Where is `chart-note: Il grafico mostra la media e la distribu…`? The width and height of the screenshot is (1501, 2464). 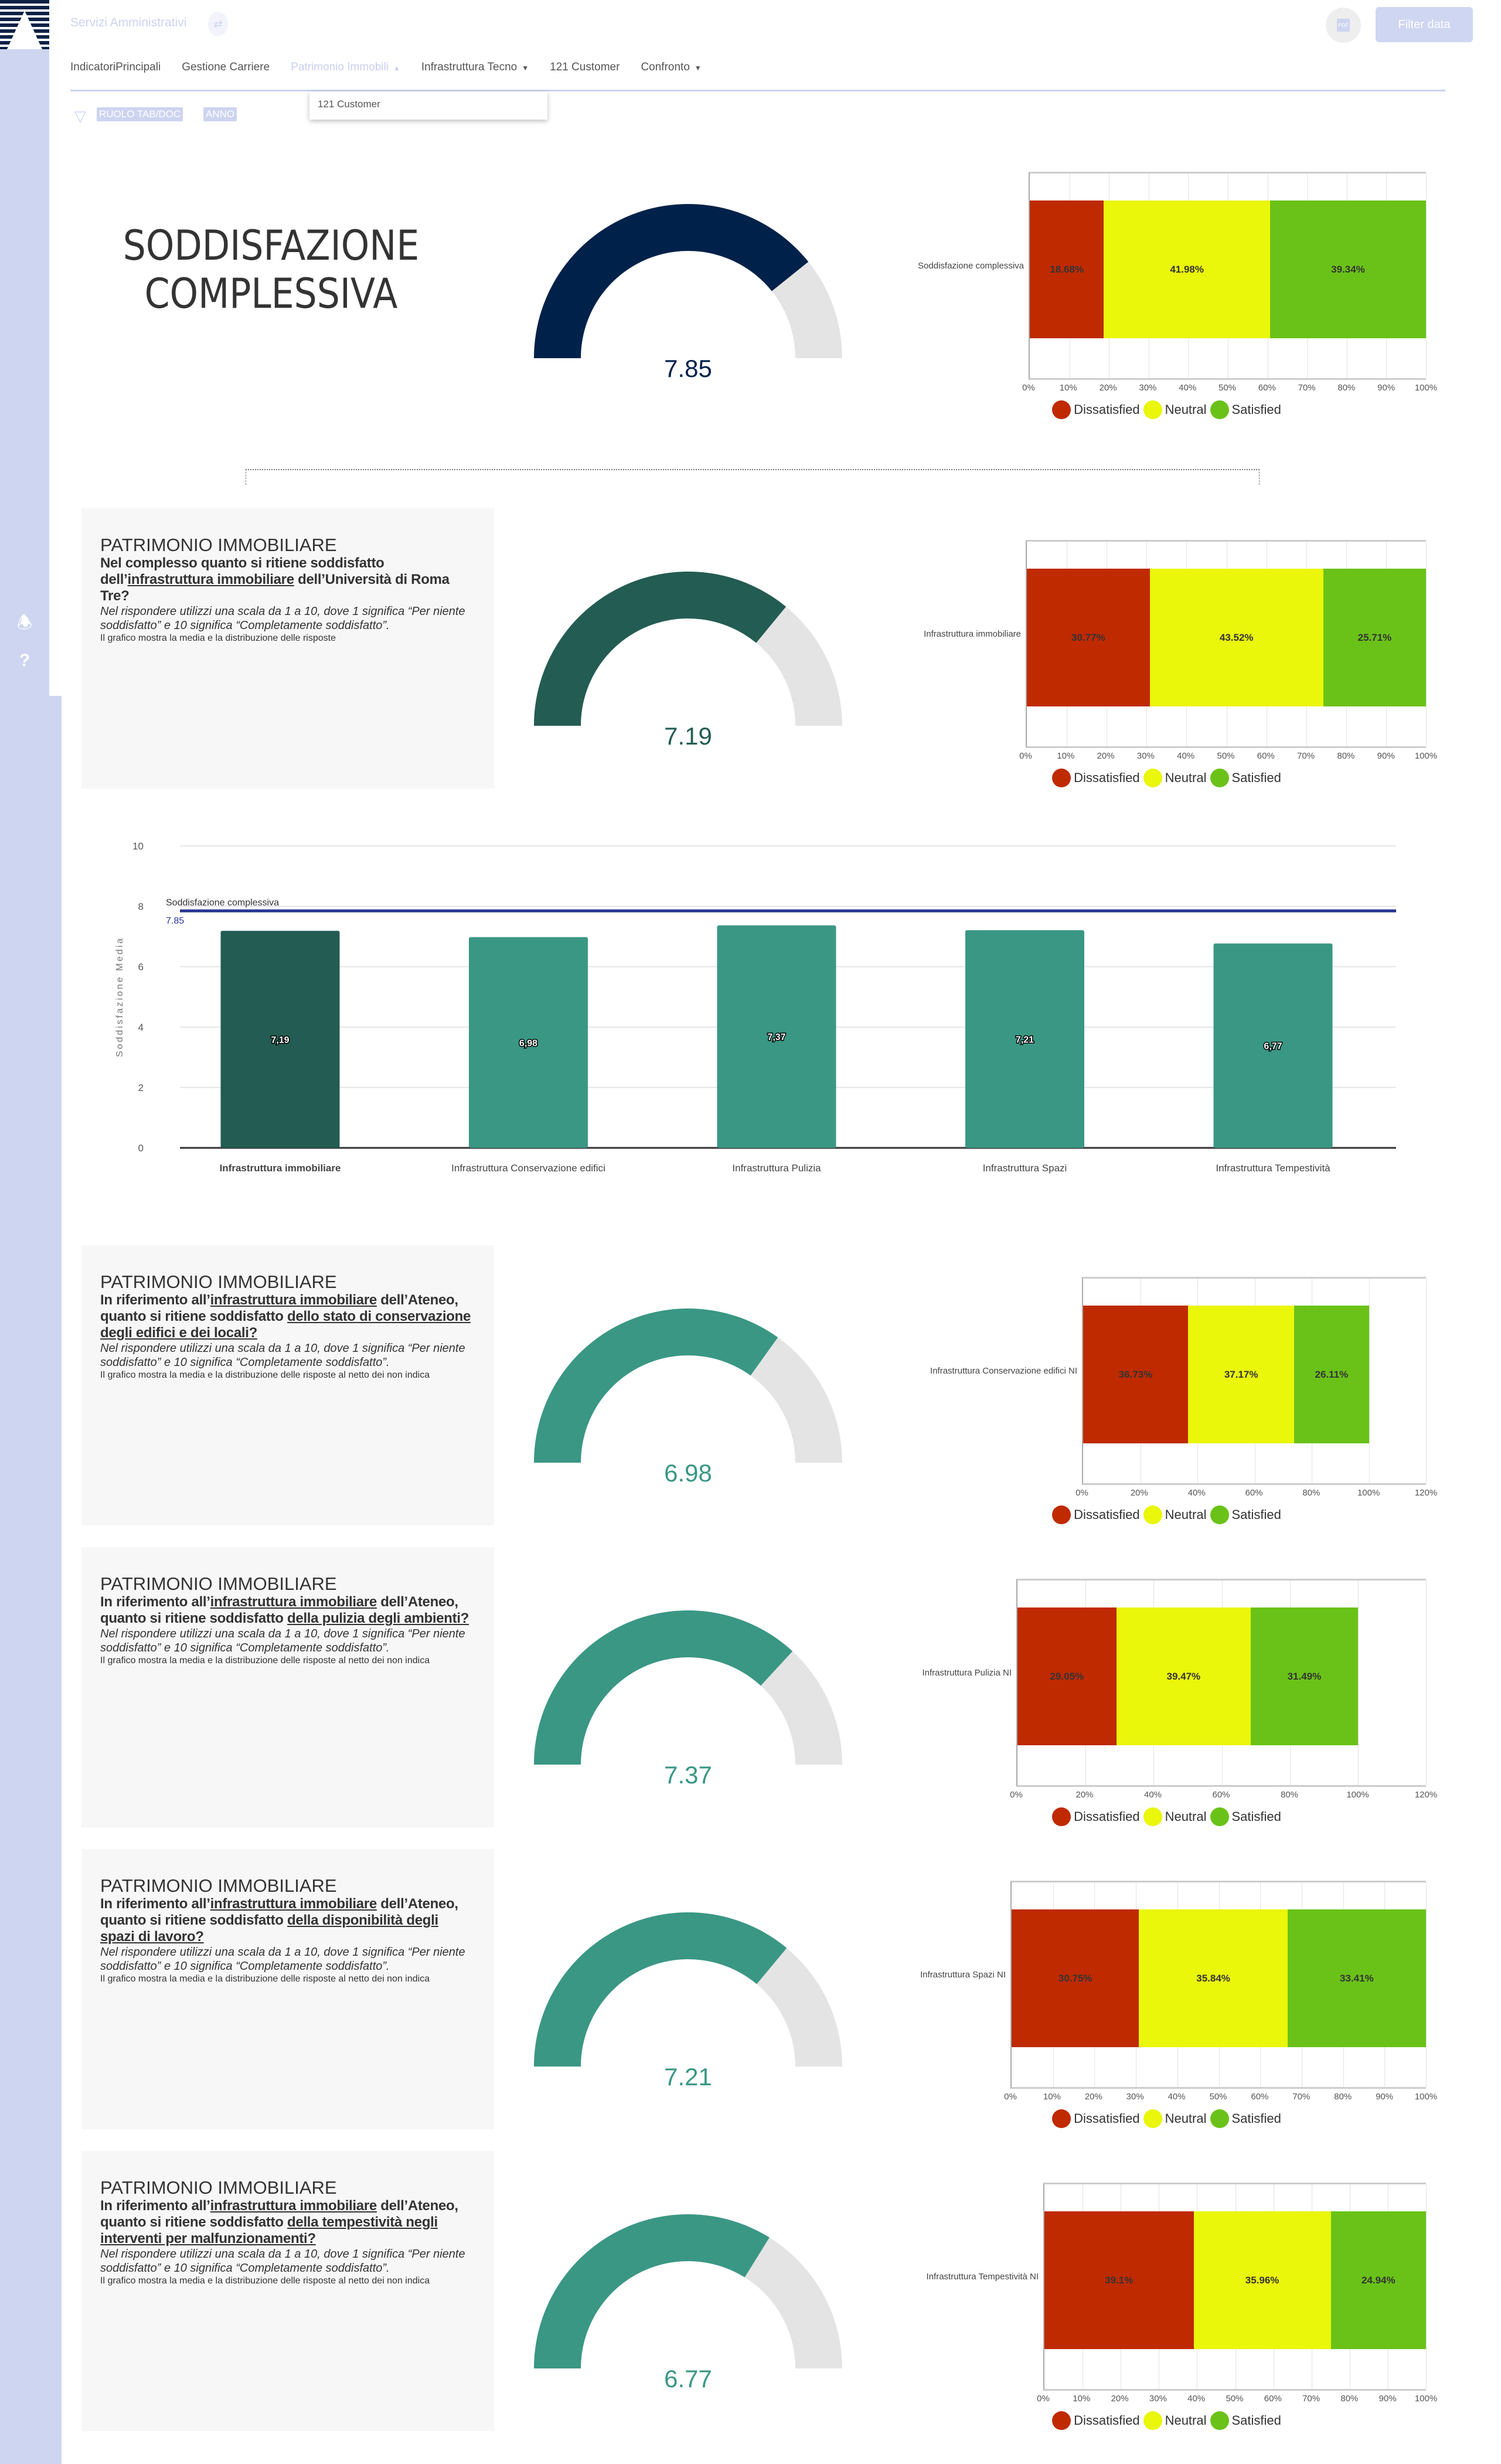 chart-note: Il grafico mostra la media e la distribu… is located at coordinates (218, 638).